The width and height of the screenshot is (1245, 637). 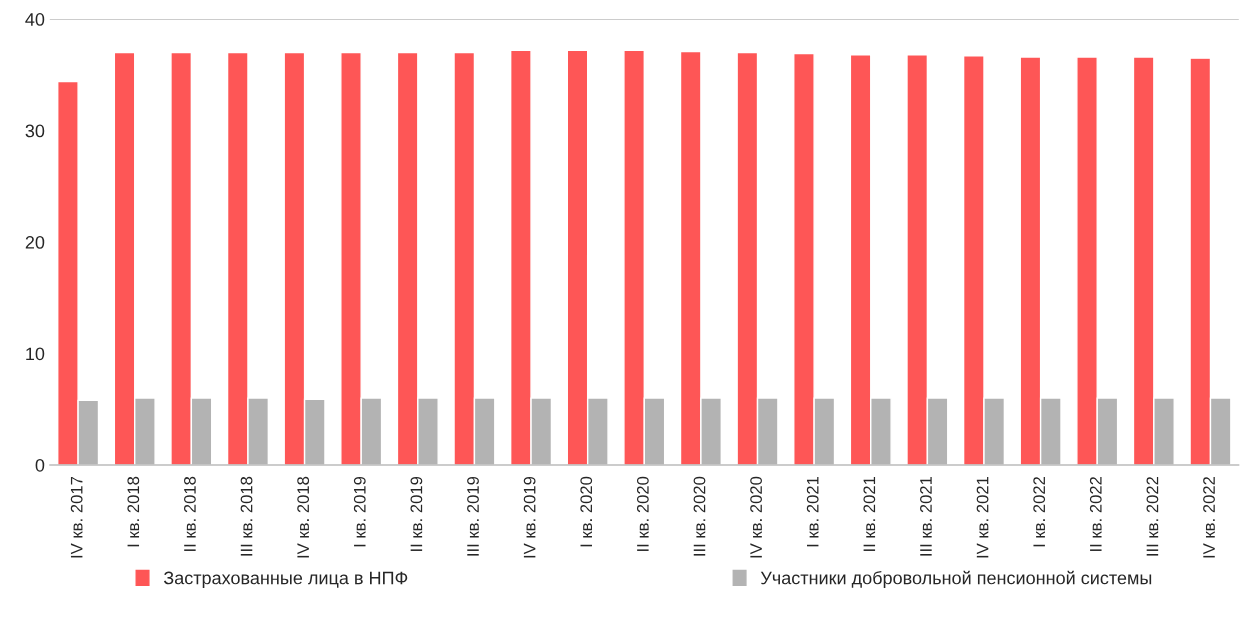 I want to click on x-tick-label: IV кв. 2022, so click(x=1209, y=517).